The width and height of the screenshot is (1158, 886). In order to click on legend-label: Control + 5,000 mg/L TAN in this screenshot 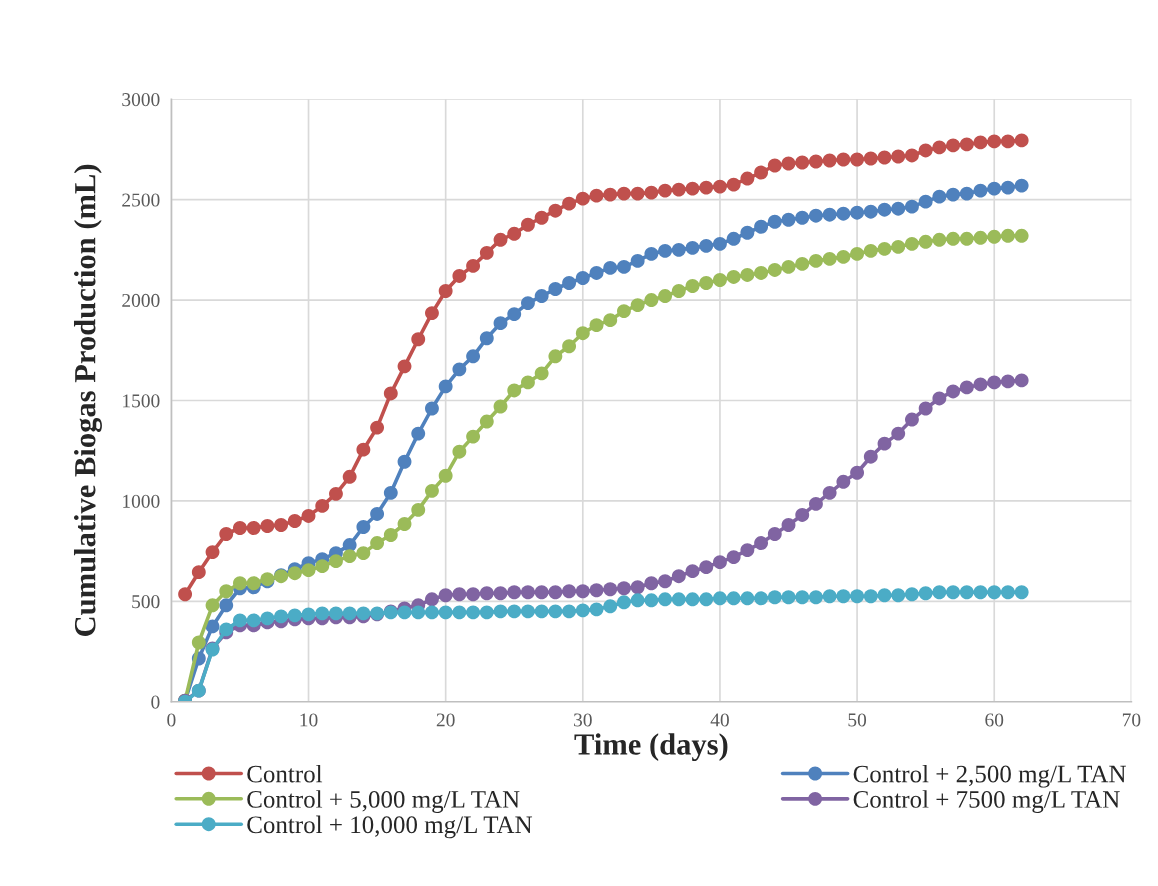, I will do `click(383, 801)`.